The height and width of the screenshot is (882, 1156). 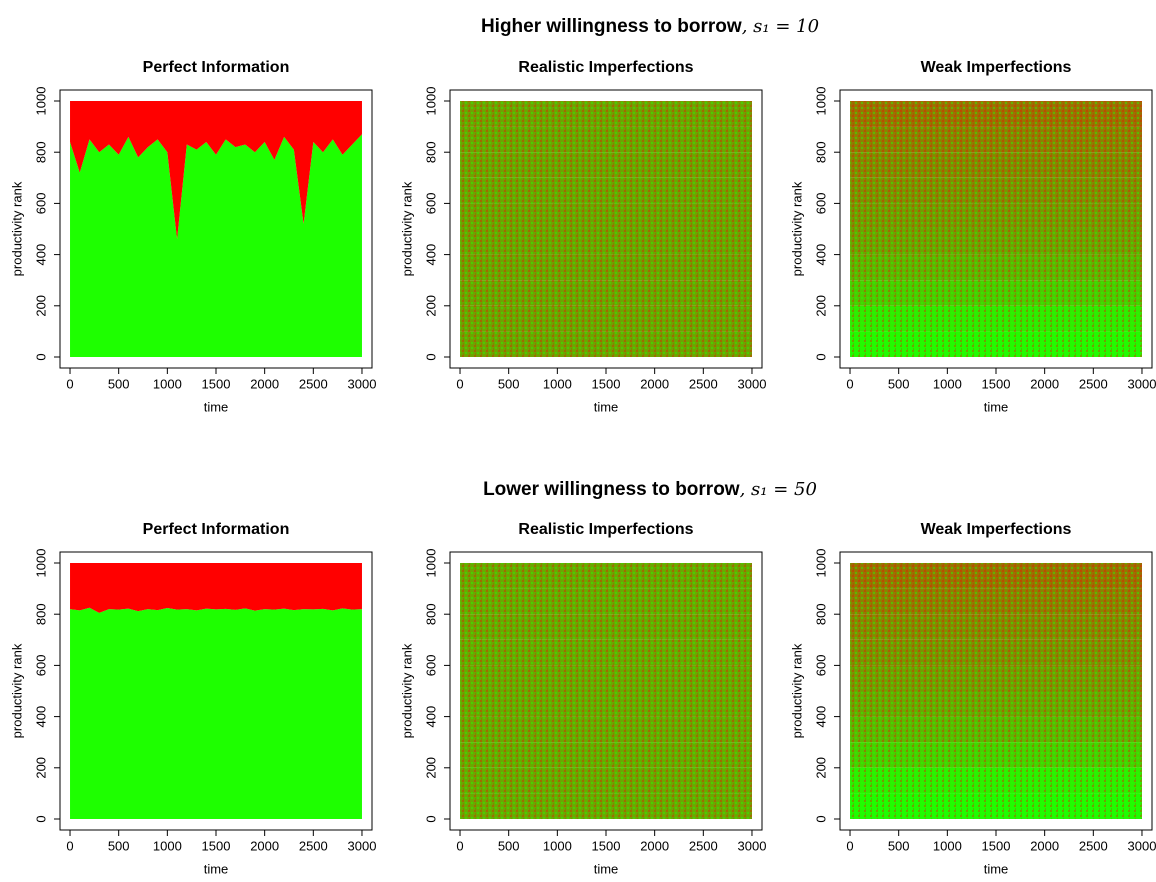 What do you see at coordinates (611, 489) in the screenshot?
I see `section-title: Lower willingness to borrow` at bounding box center [611, 489].